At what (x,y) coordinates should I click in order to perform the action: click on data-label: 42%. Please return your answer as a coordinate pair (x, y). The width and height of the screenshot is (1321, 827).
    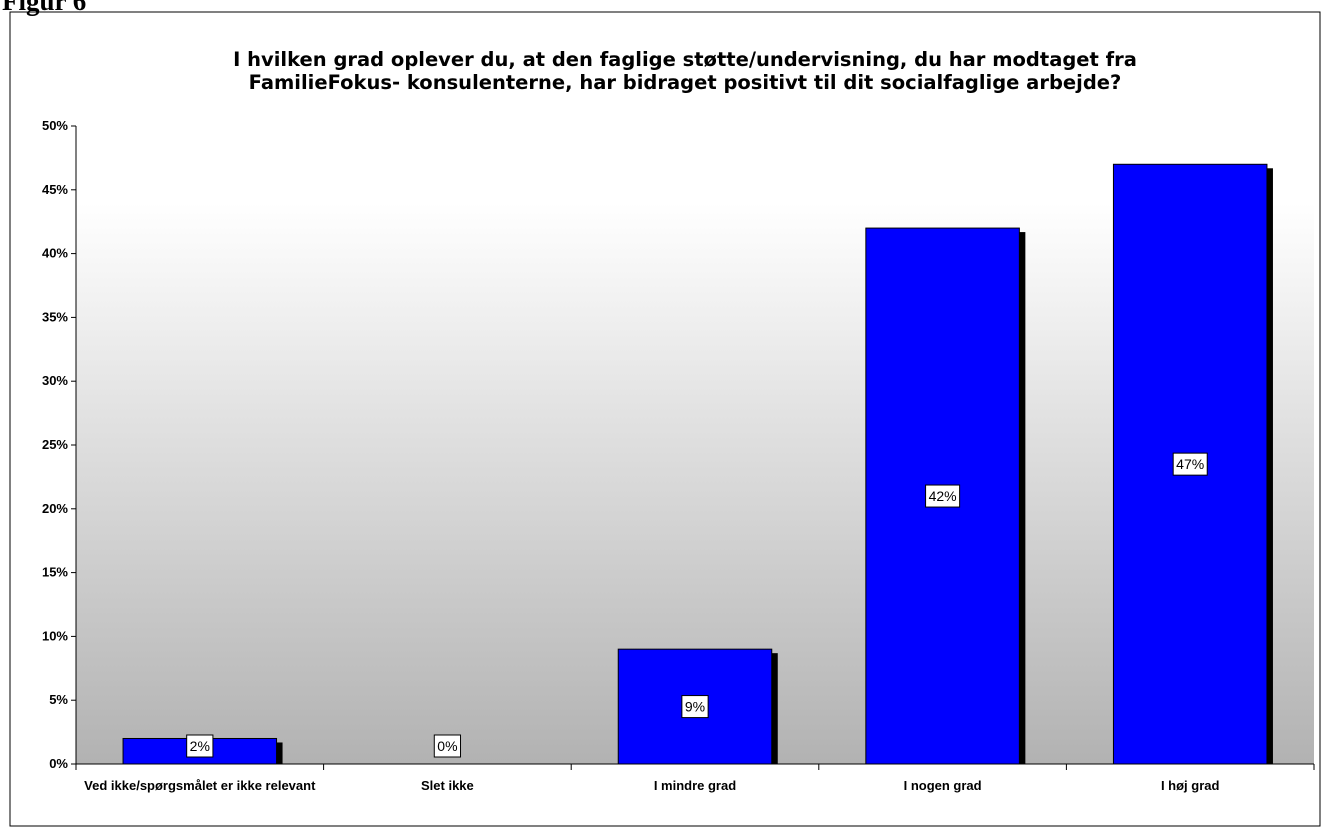
    Looking at the image, I should click on (943, 496).